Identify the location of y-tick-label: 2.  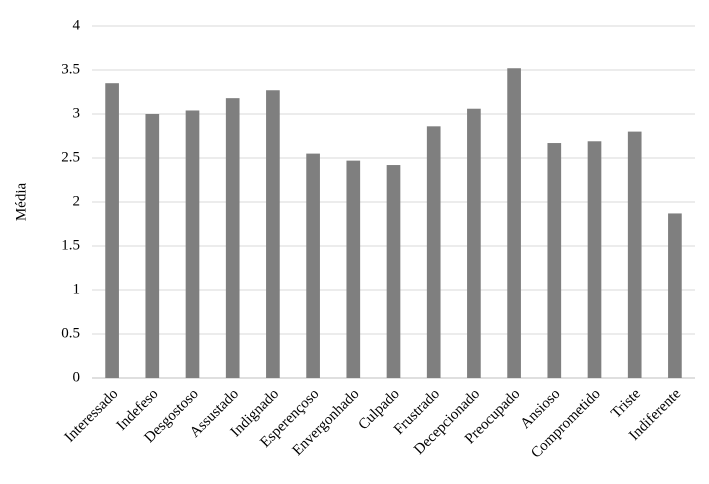
(77, 201).